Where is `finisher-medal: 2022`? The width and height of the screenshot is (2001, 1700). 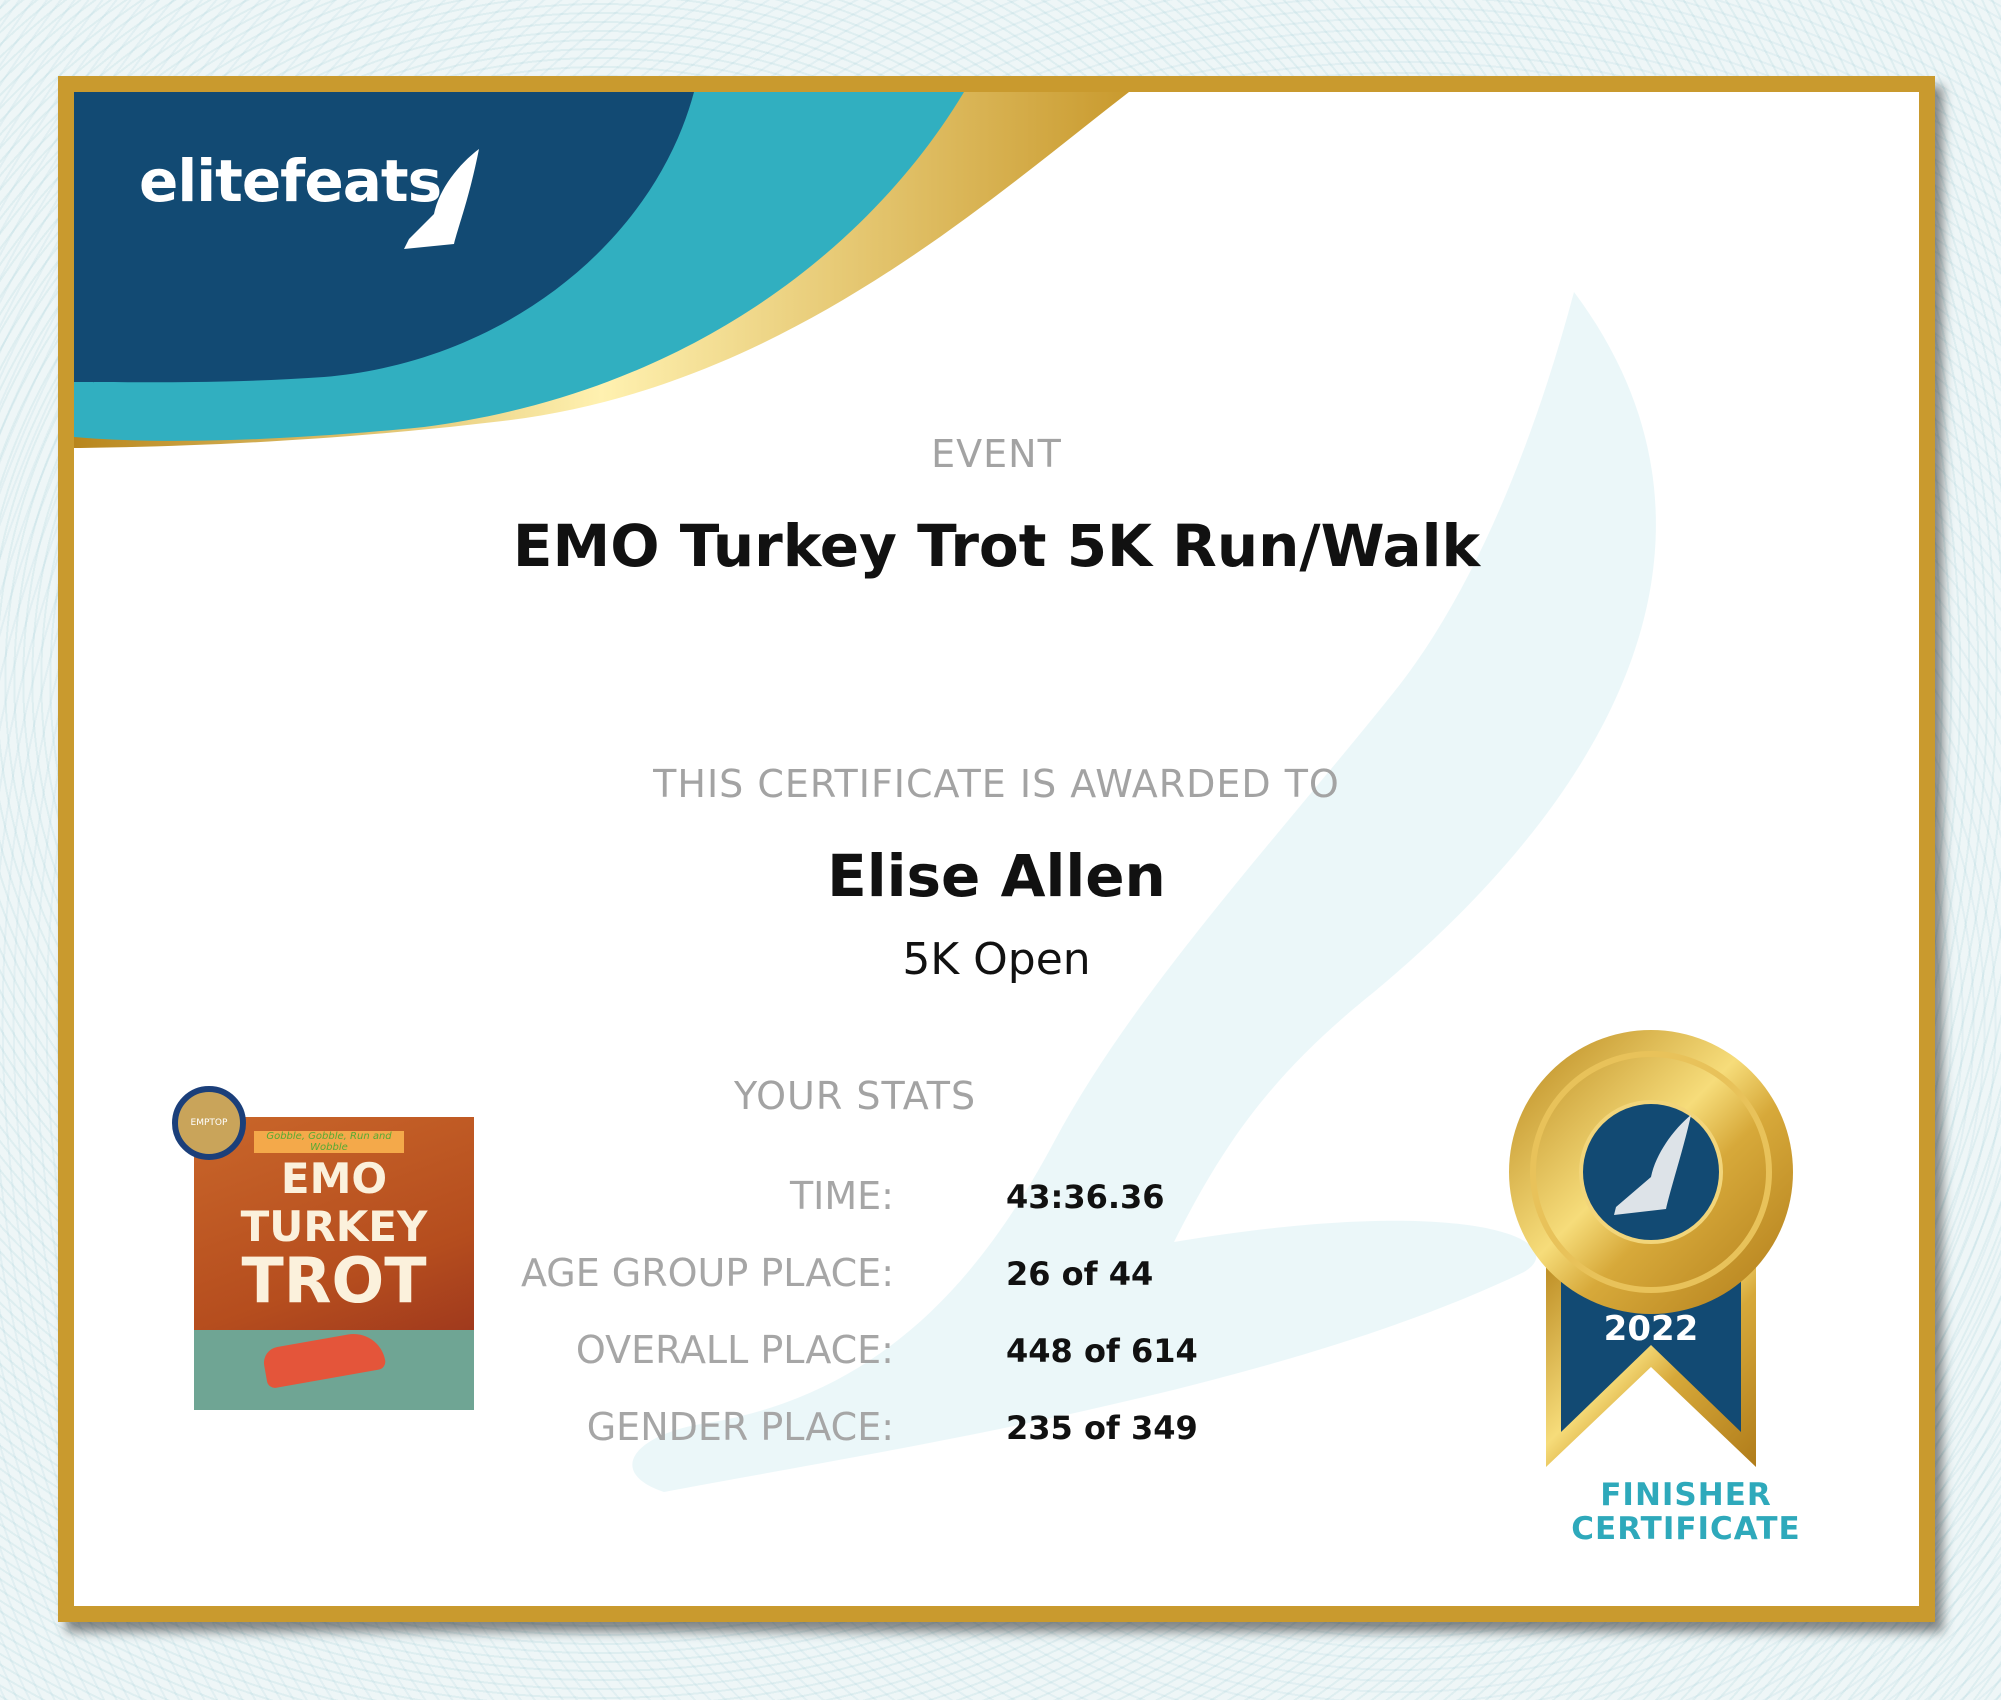
finisher-medal: 2022 is located at coordinates (1651, 1252).